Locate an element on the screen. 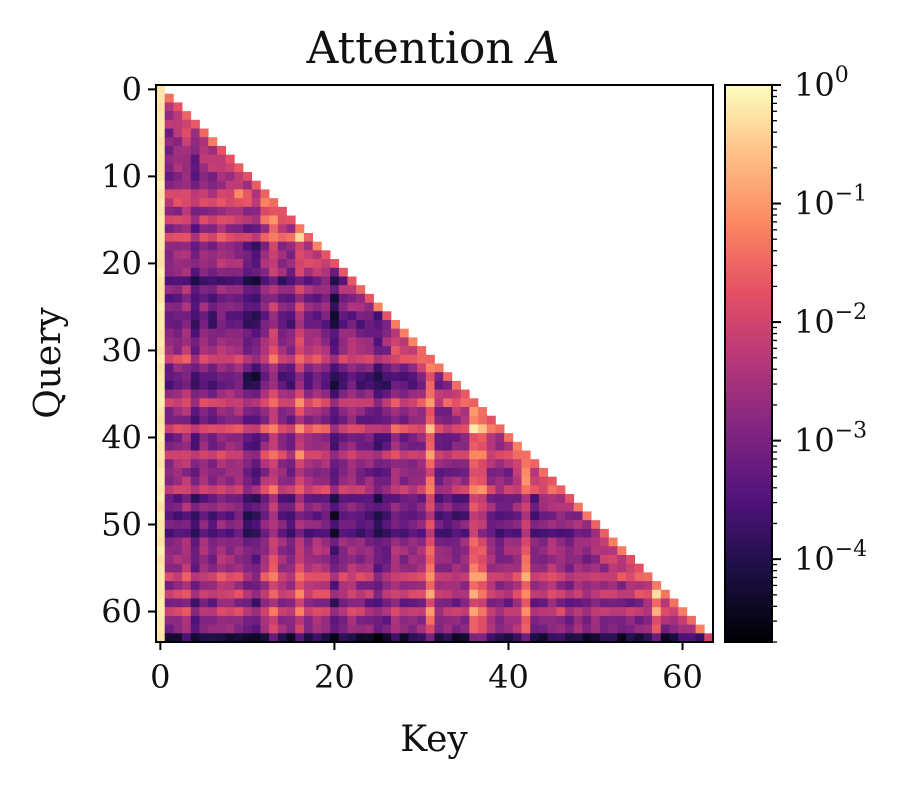 This screenshot has width=915, height=790. colorbar-tick-label: 10−4 is located at coordinates (830, 557).